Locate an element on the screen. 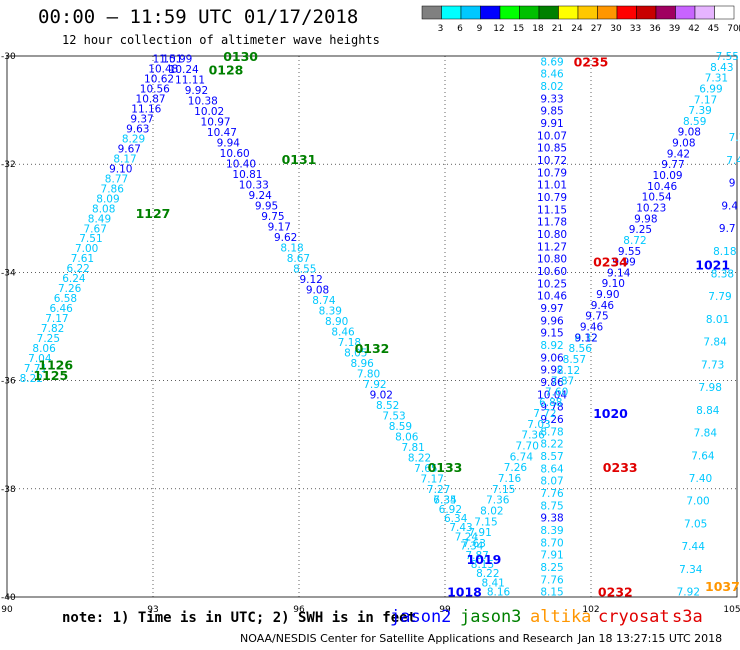 Image resolution: width=740 pixels, height=650 pixels. wave-height-value: 11.11 is located at coordinates (190, 81).